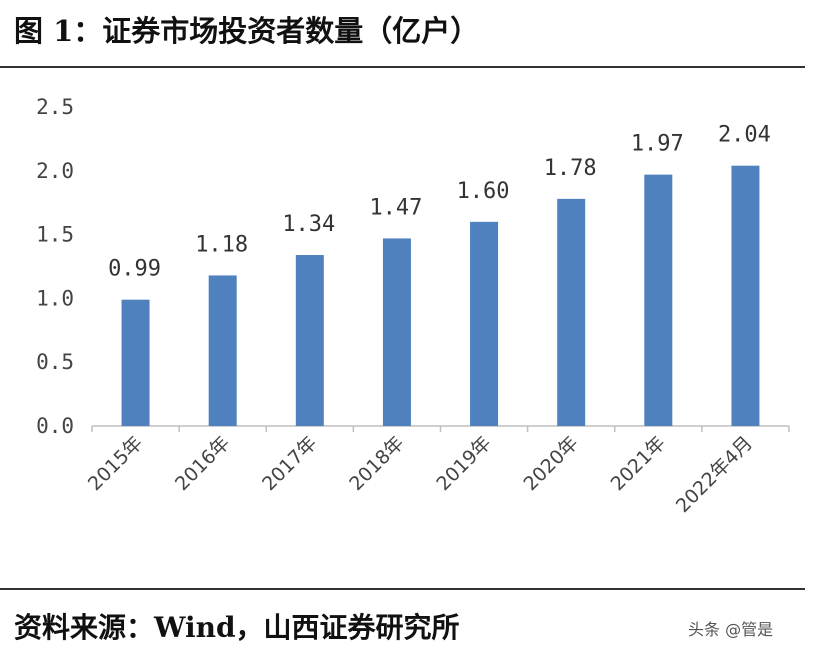 This screenshot has width=815, height=655. Describe the element at coordinates (55, 235) in the screenshot. I see `y-tick-label: 1.5` at that location.